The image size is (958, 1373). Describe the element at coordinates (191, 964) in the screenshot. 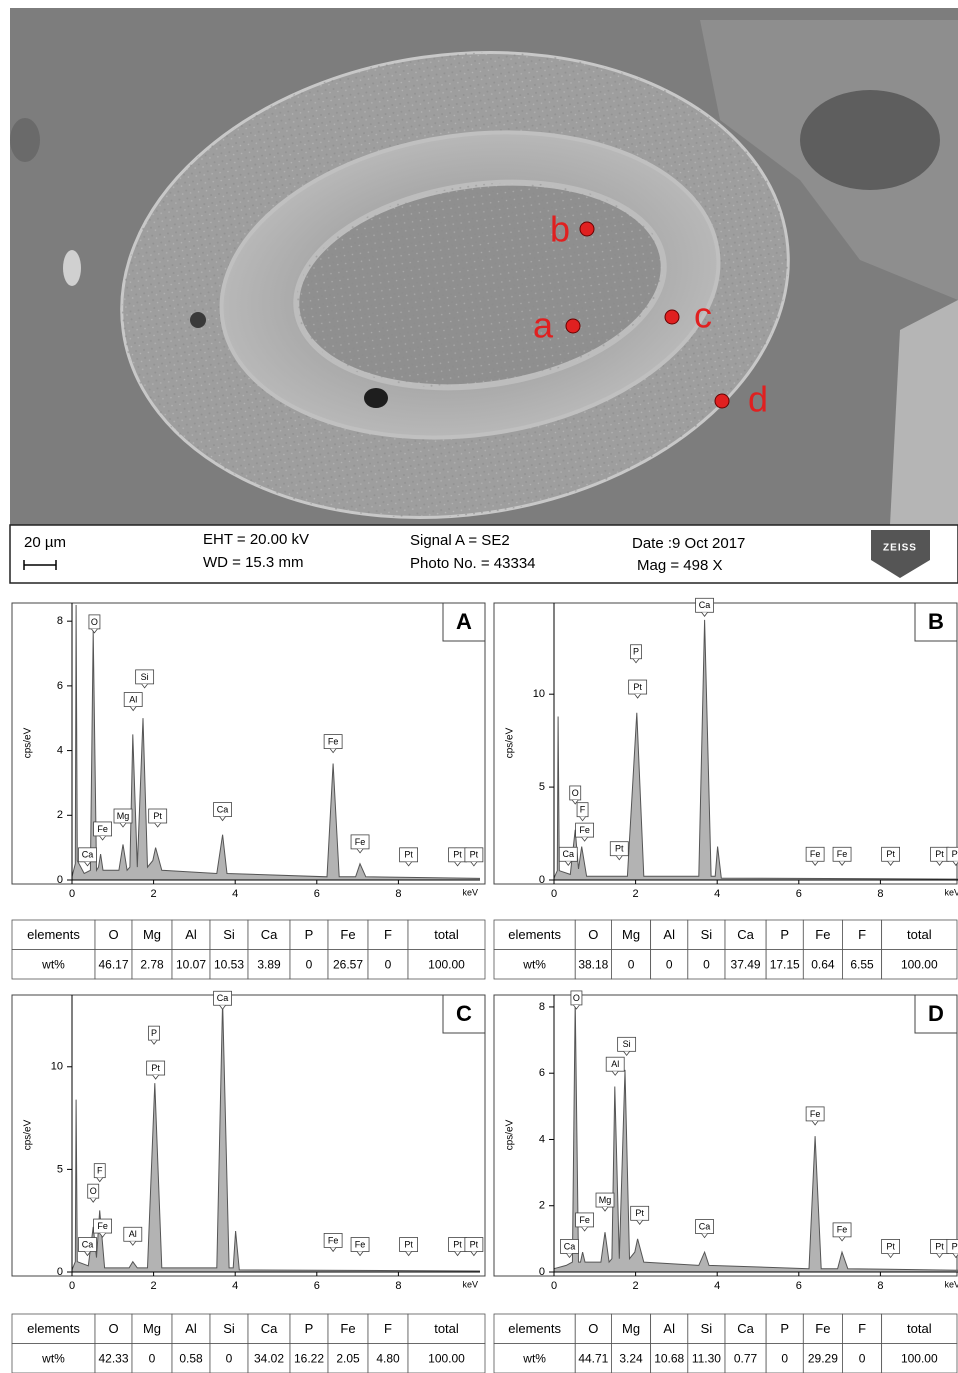

I see `table-value-cell: 10.07` at that location.